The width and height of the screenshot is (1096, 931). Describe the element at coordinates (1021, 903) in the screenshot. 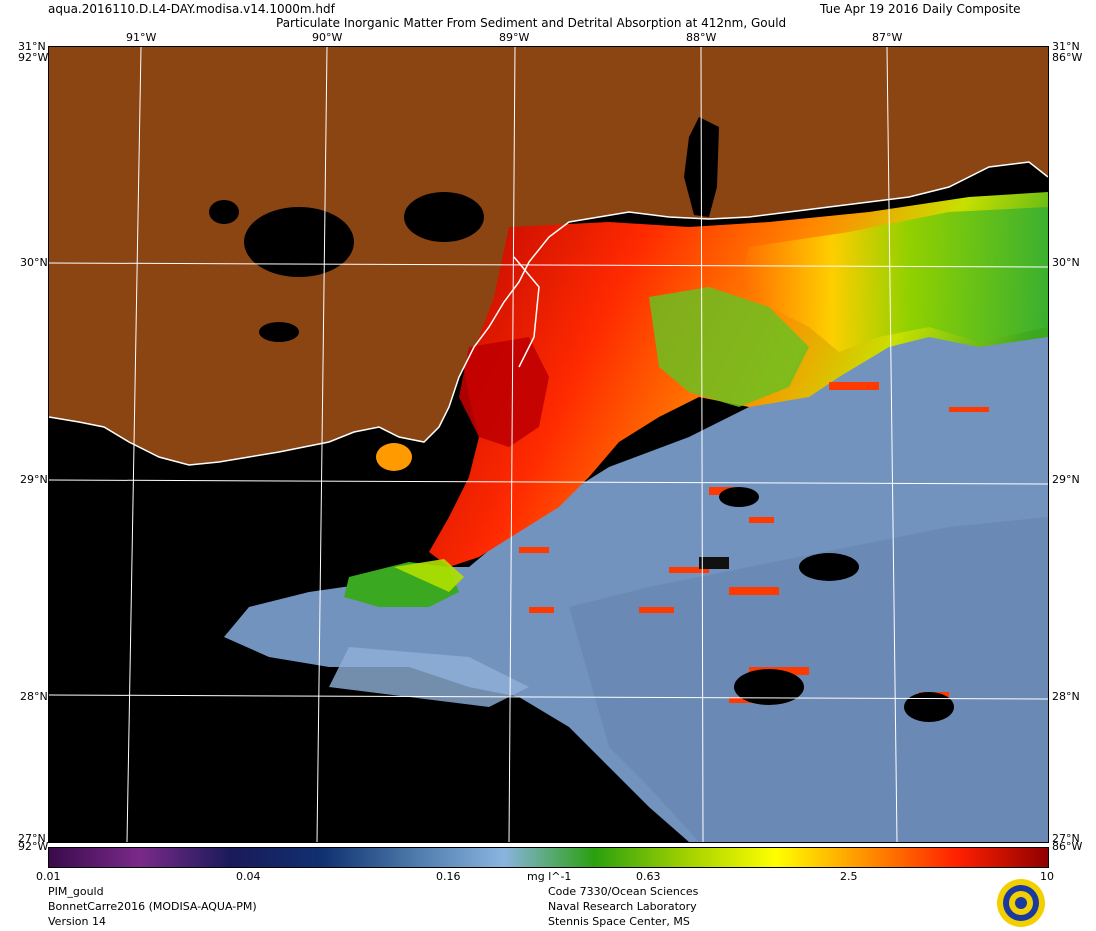

I see `nrl-seal-icon` at that location.